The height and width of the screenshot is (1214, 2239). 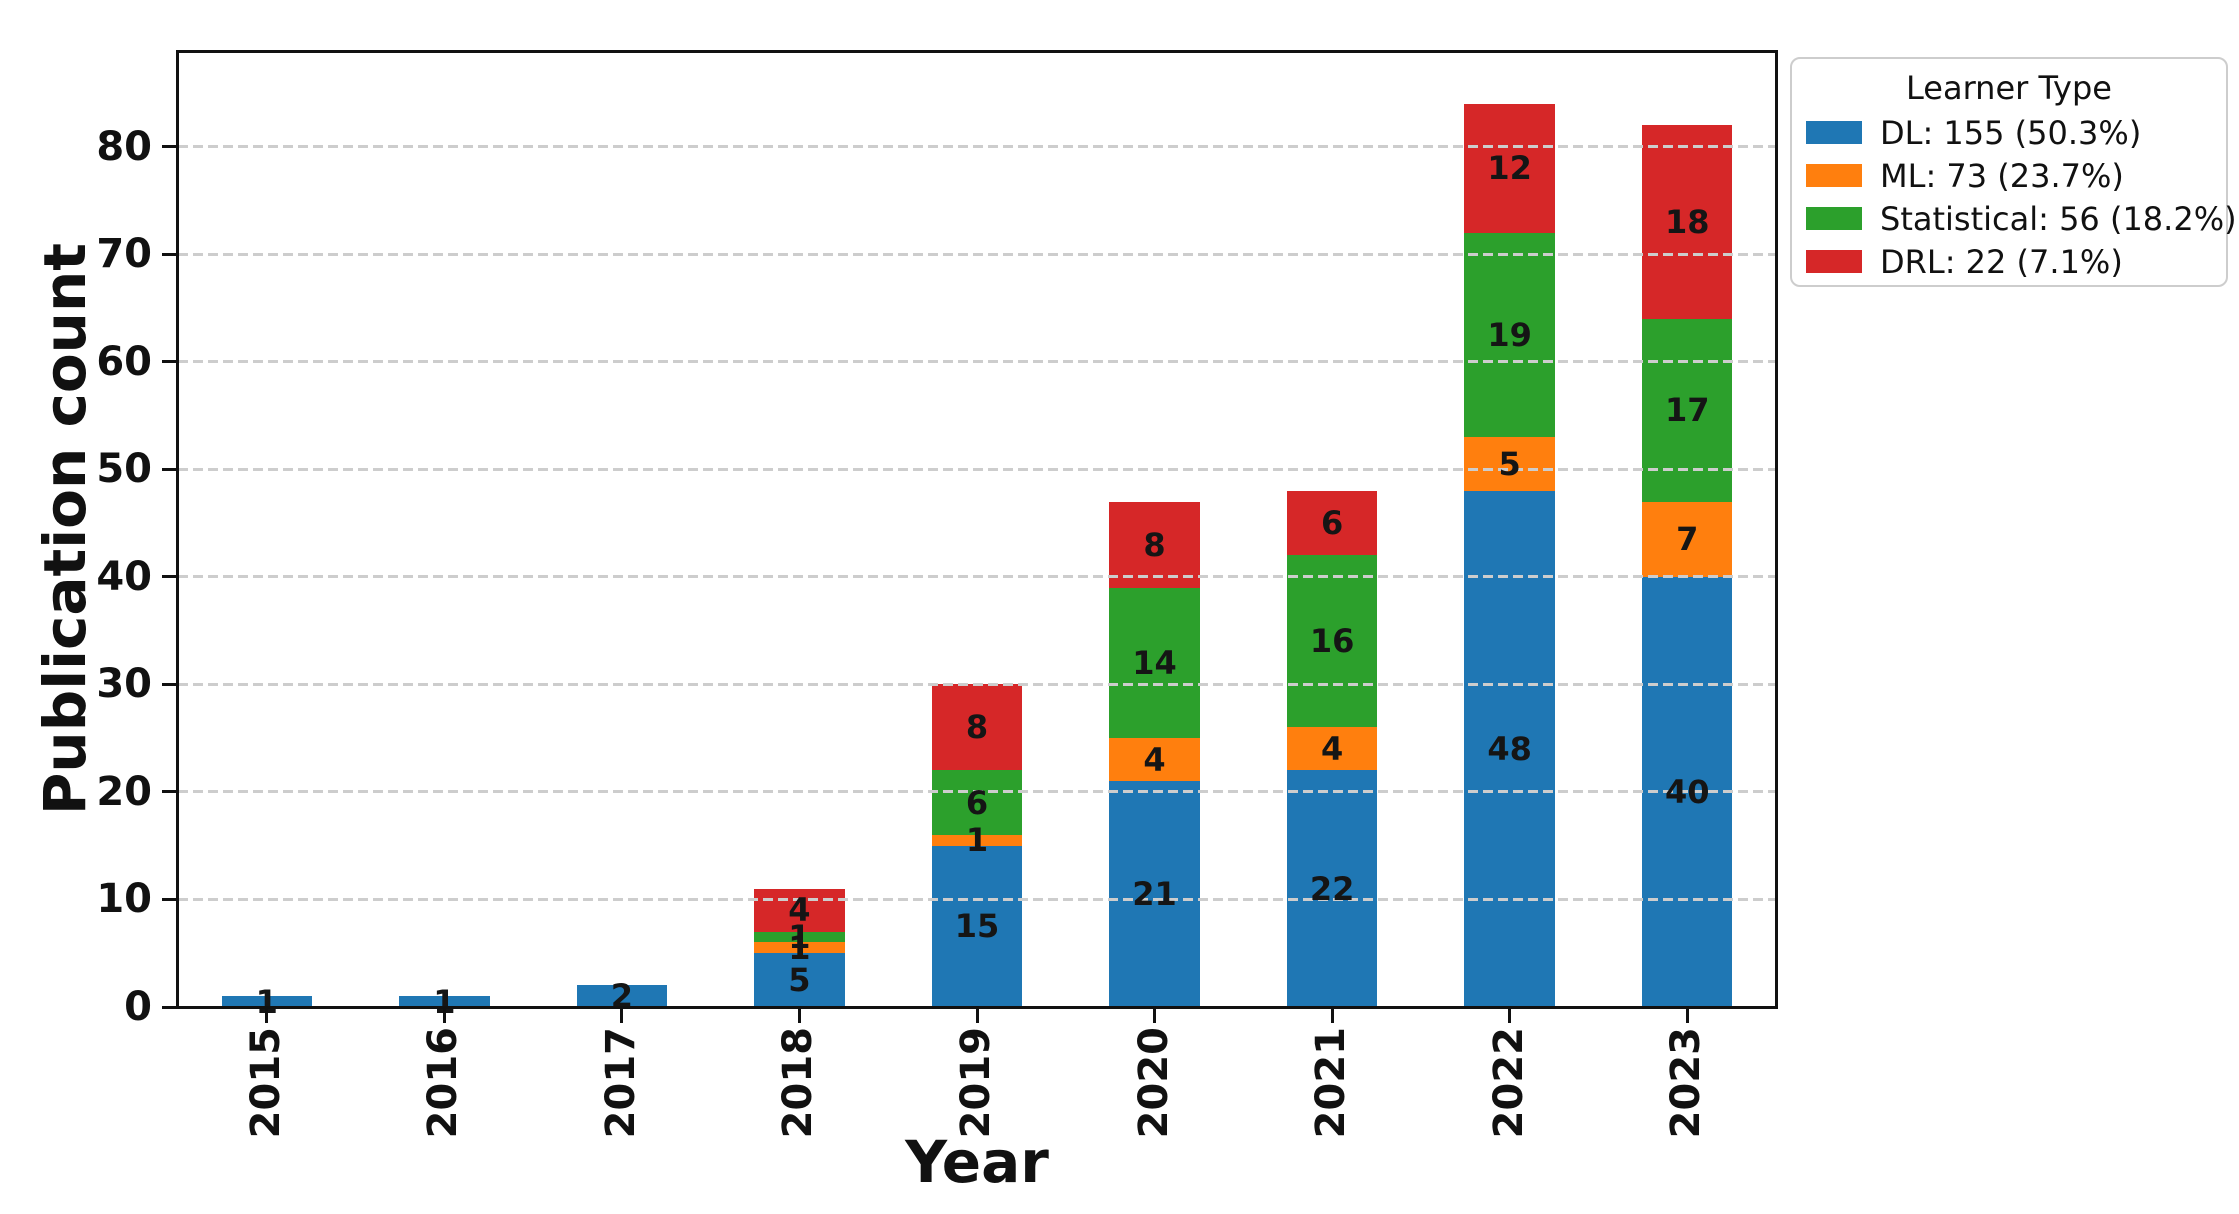 I want to click on bar-segment-statistical-2018, so click(x=799, y=937).